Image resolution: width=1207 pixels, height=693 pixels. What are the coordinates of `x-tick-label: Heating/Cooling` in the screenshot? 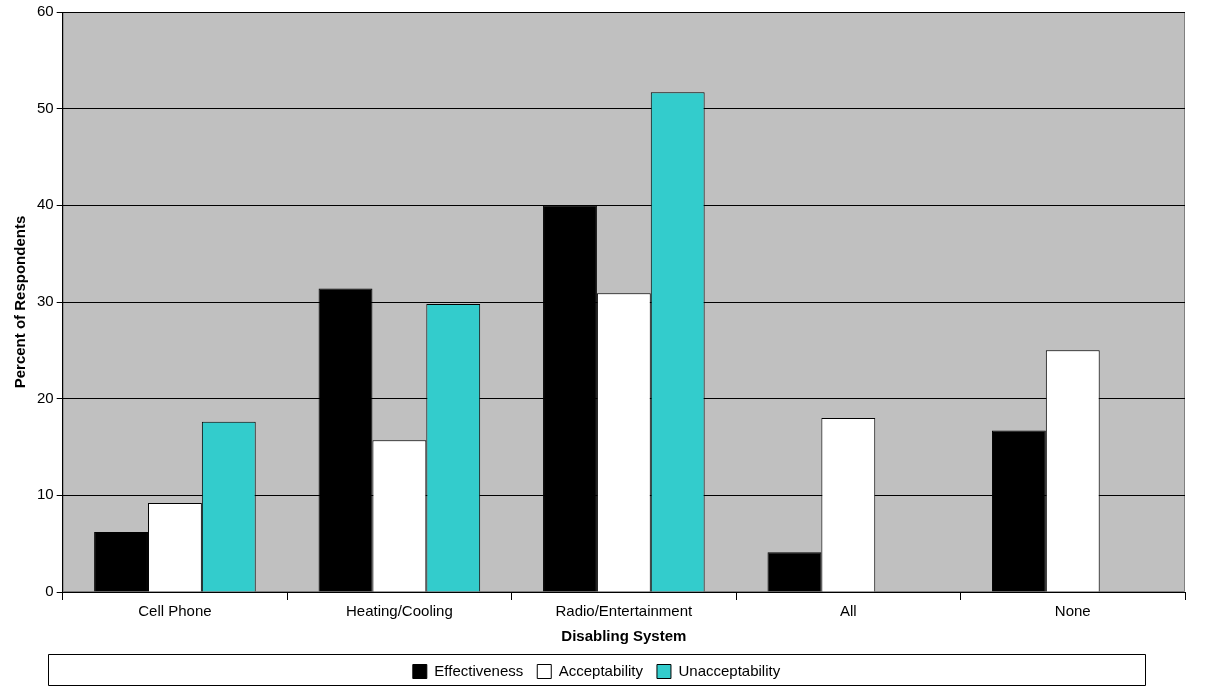 It's located at (399, 611).